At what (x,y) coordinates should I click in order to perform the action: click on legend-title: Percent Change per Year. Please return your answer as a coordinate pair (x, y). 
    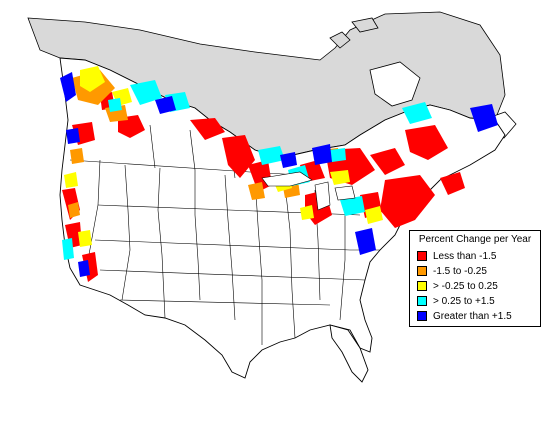
    Looking at the image, I should click on (475, 239).